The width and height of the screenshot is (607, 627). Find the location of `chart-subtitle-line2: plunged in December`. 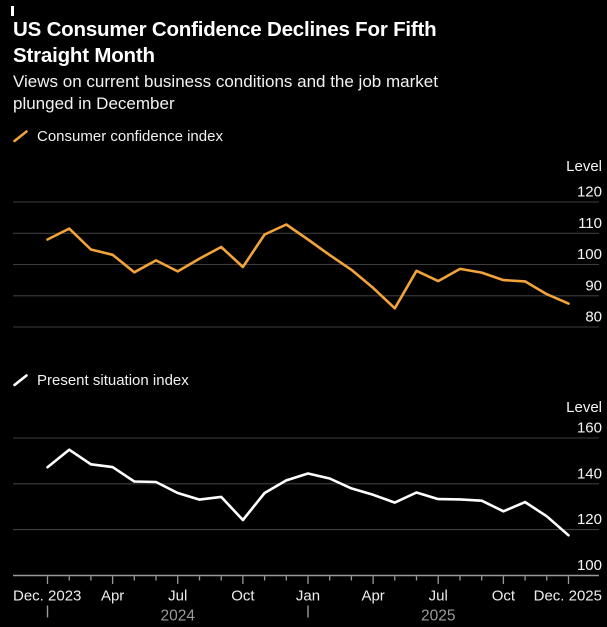

chart-subtitle-line2: plunged in December is located at coordinates (94, 103).